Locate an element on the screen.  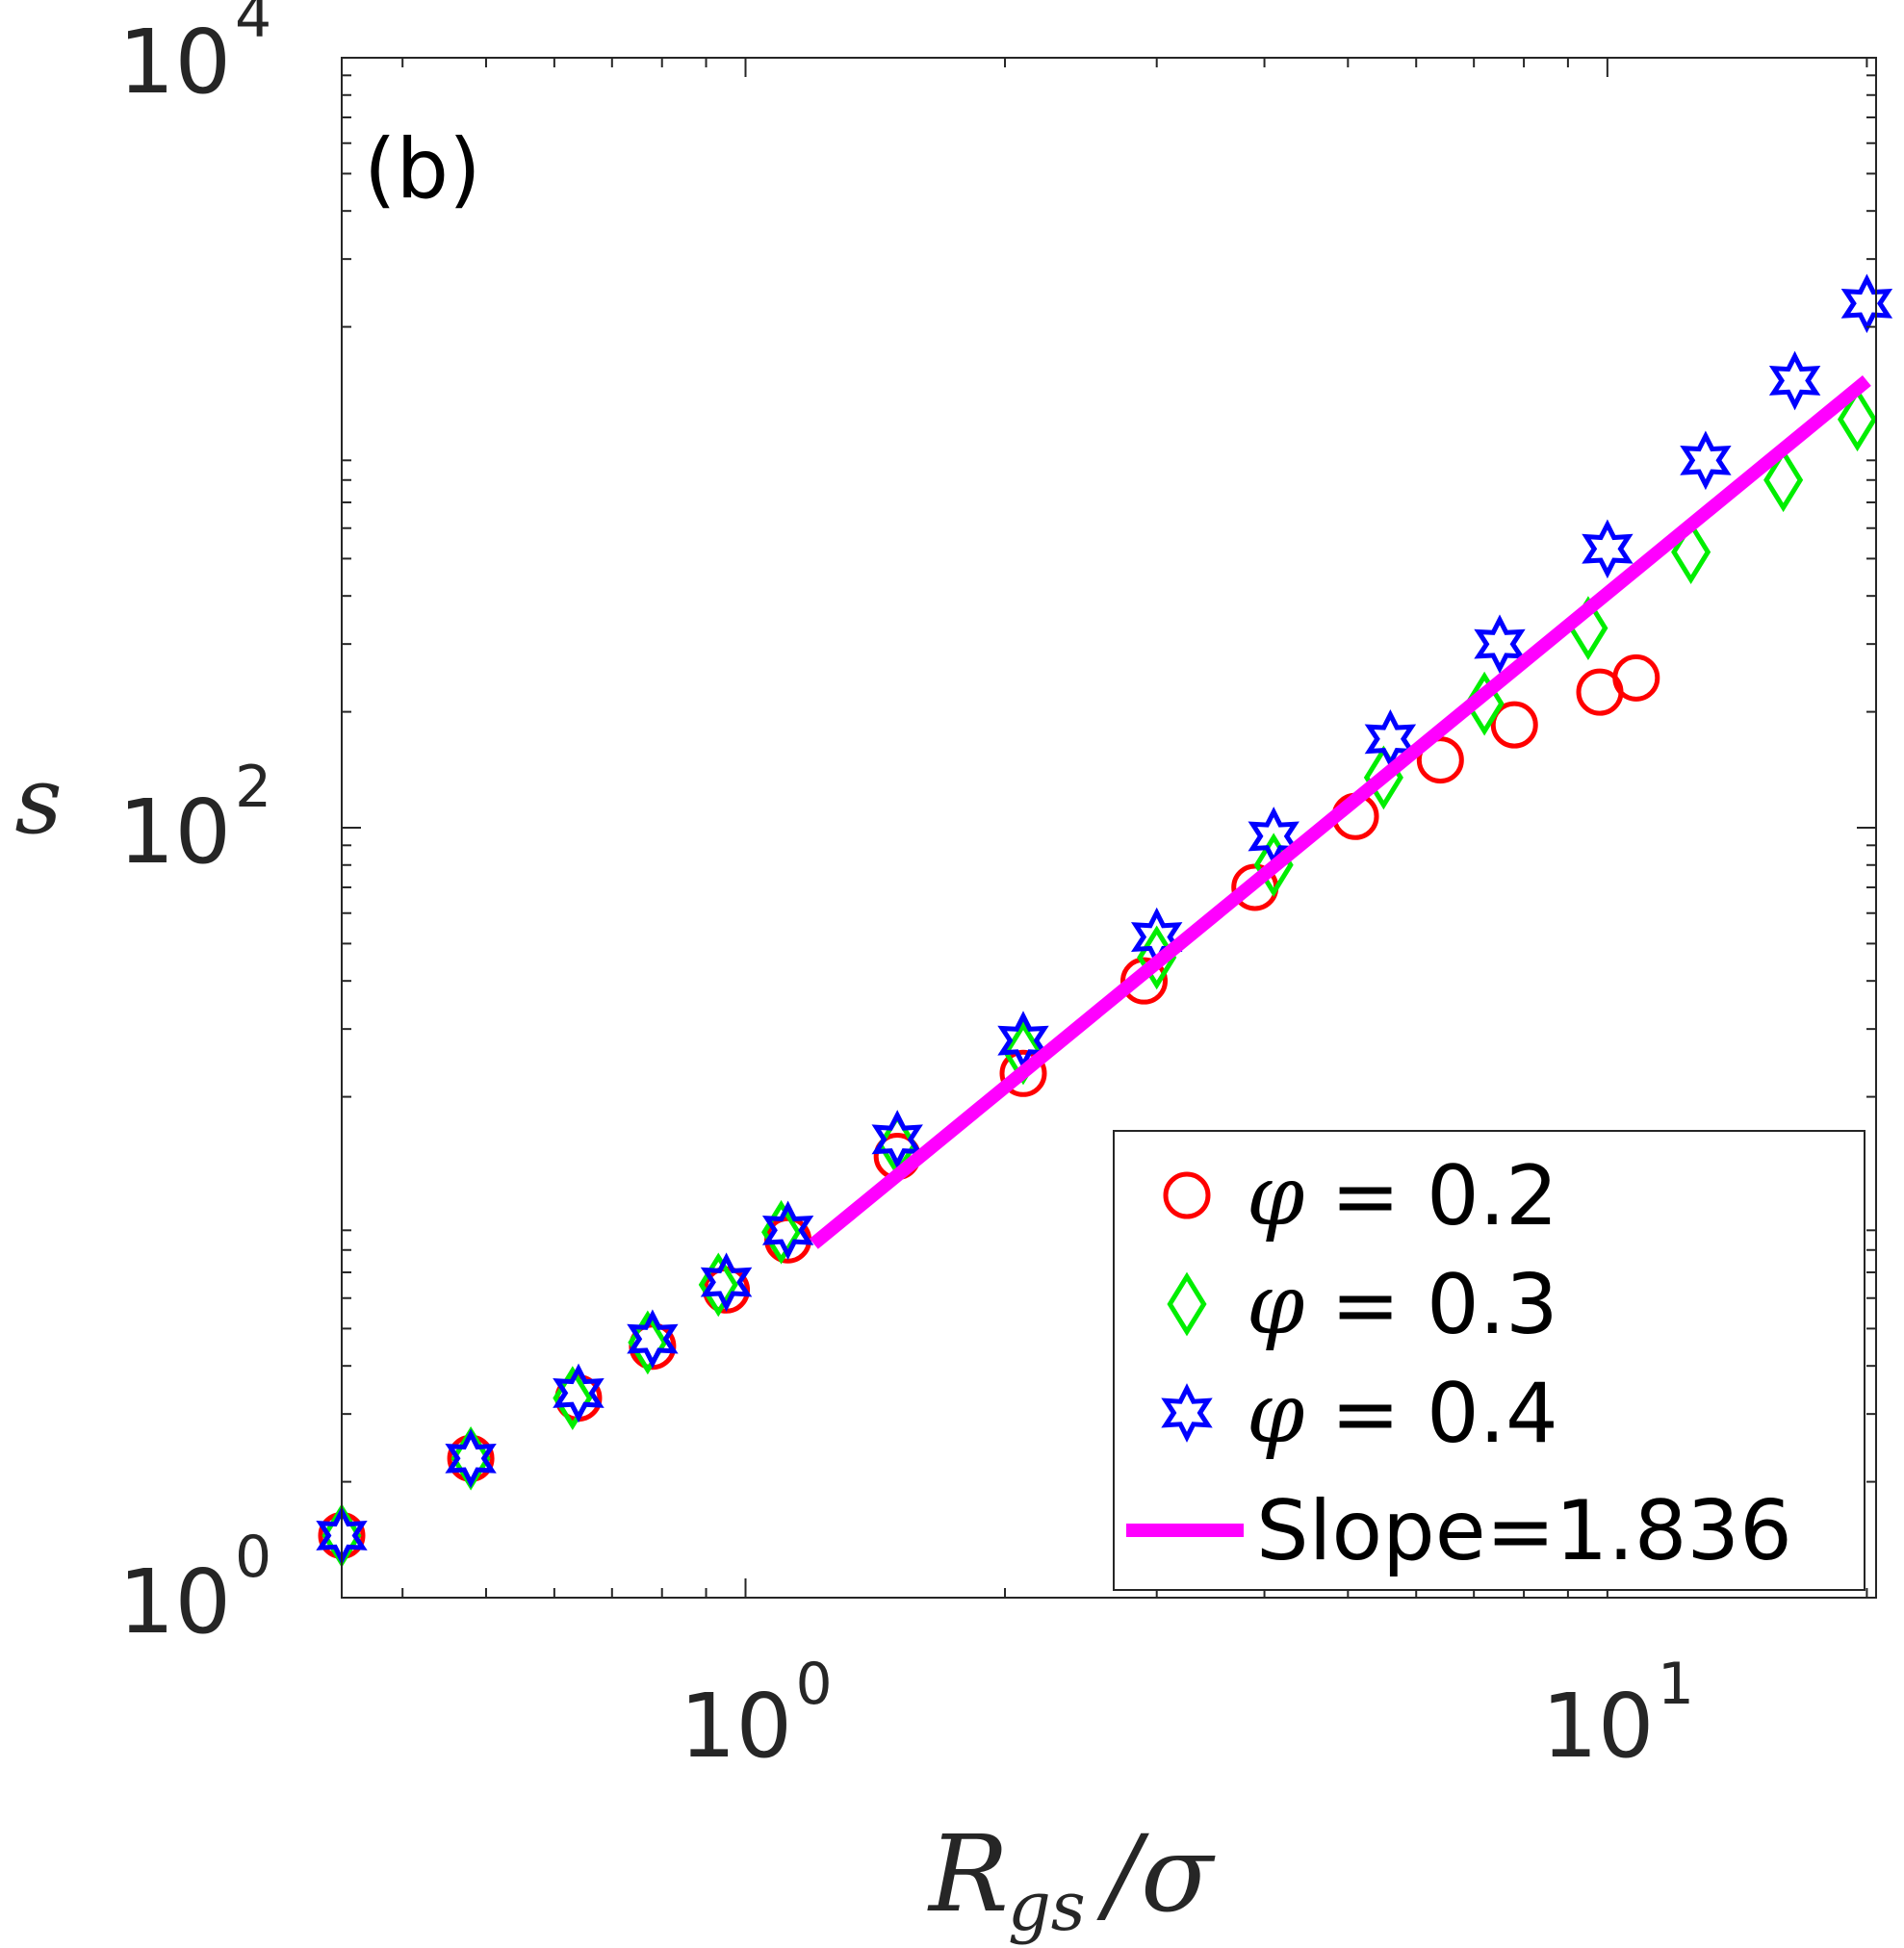
y-tick-label-1: 10 2 is located at coordinates (195, 819).